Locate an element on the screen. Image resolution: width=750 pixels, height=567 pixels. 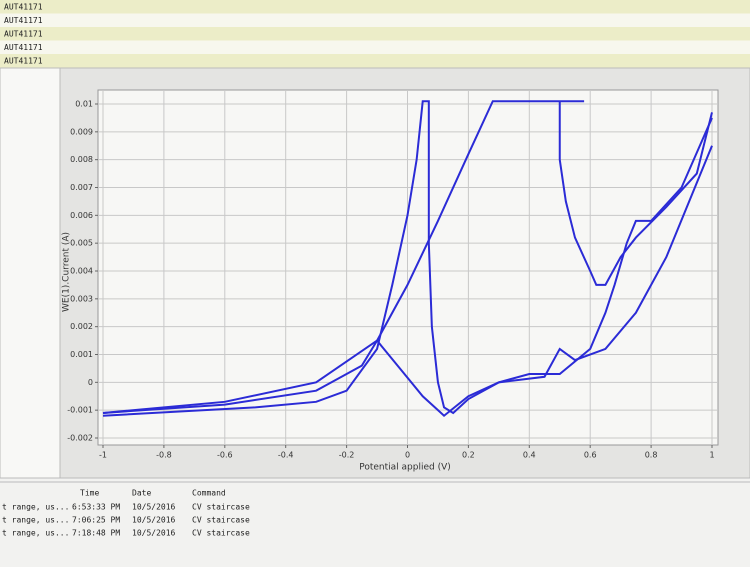
left-panel is located at coordinates (30, 273).